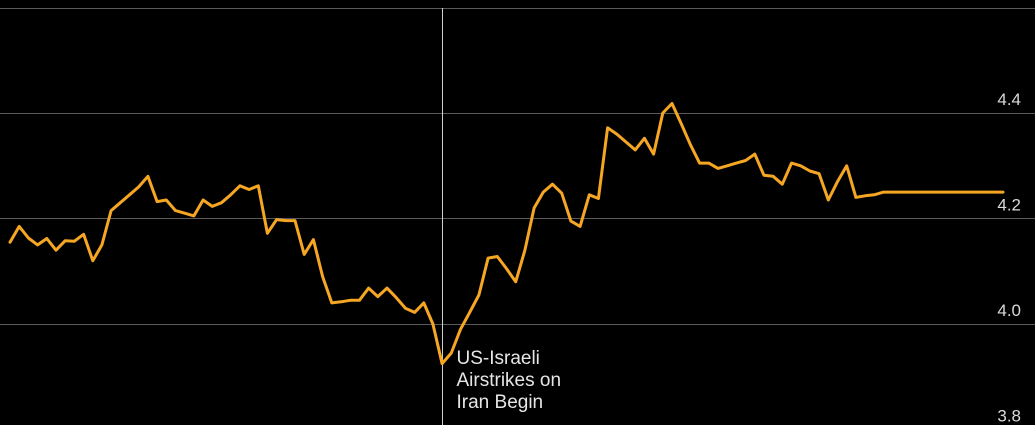 The image size is (1035, 425). I want to click on y-axis: 4.4 4.2 4.0 3.8, so click(1009, 257).